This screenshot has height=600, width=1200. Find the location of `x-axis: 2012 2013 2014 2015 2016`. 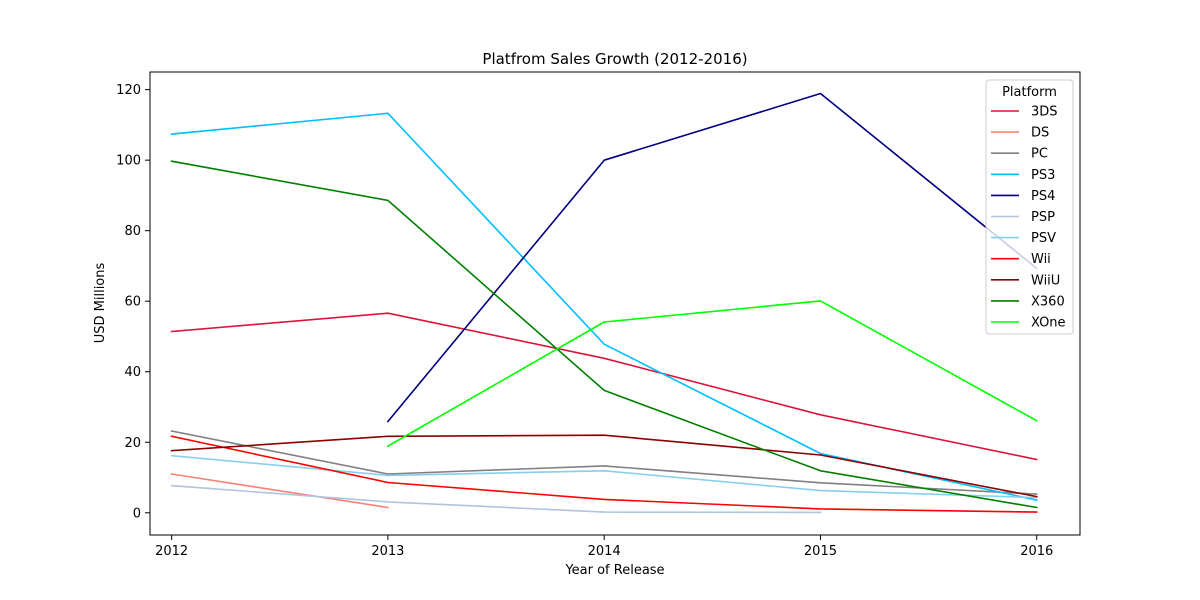

x-axis: 2012 2013 2014 2015 2016 is located at coordinates (604, 547).